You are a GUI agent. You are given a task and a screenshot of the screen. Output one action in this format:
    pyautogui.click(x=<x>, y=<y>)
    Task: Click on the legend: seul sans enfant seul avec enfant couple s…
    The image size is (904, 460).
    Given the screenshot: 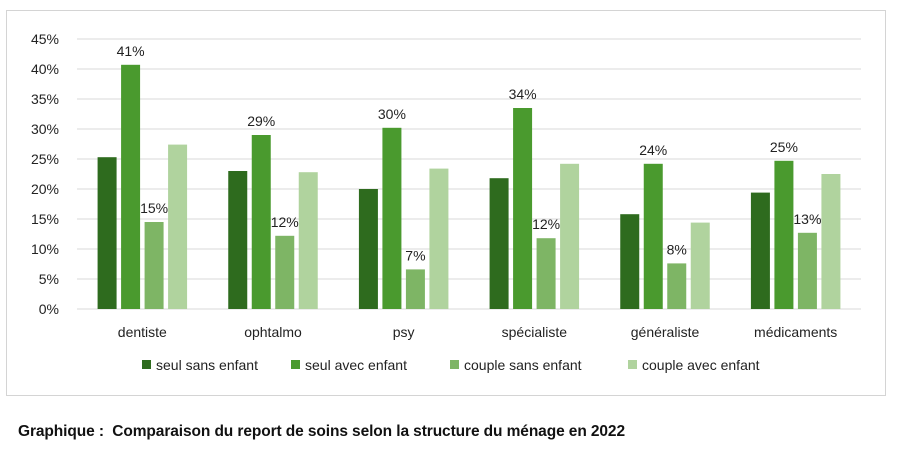 What is the action you would take?
    pyautogui.click(x=451, y=365)
    